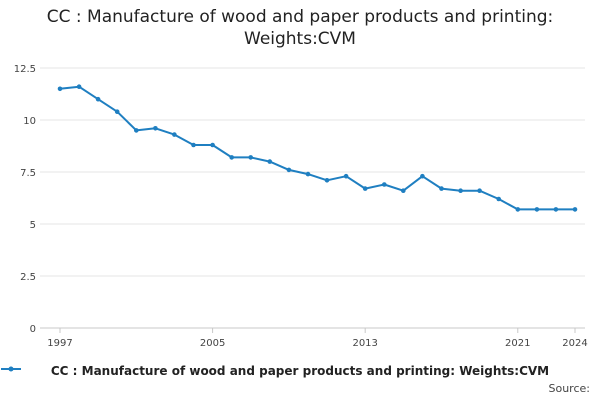 The image size is (600, 400). What do you see at coordinates (312, 330) in the screenshot?
I see `axes` at bounding box center [312, 330].